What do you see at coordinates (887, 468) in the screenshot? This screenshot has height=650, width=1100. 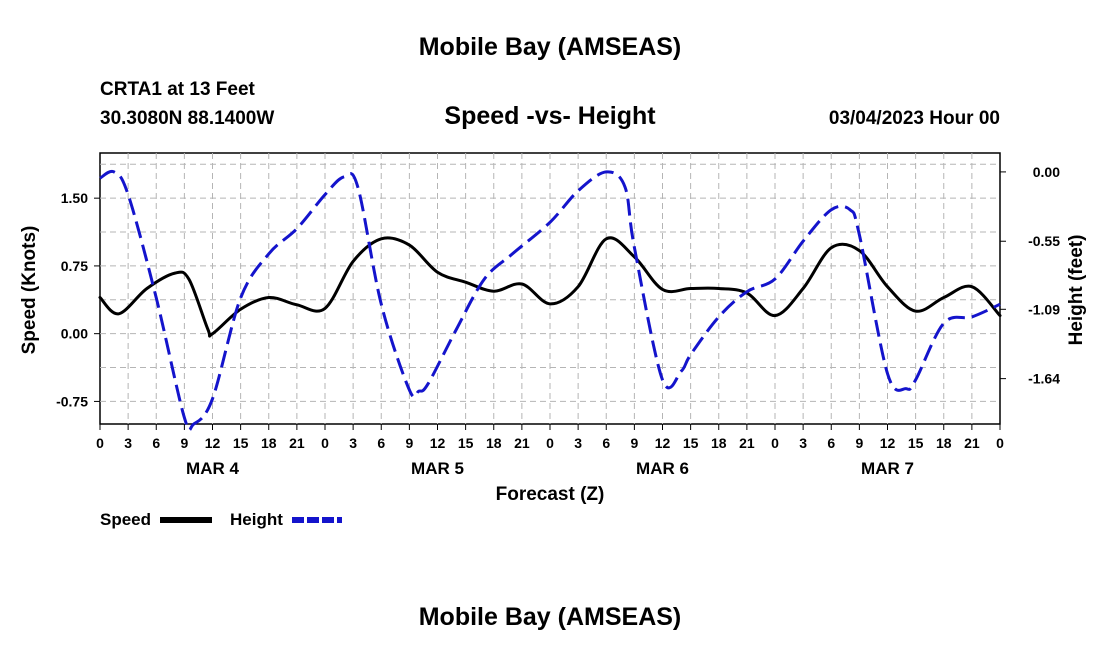 I see `day-label: MAR 7` at bounding box center [887, 468].